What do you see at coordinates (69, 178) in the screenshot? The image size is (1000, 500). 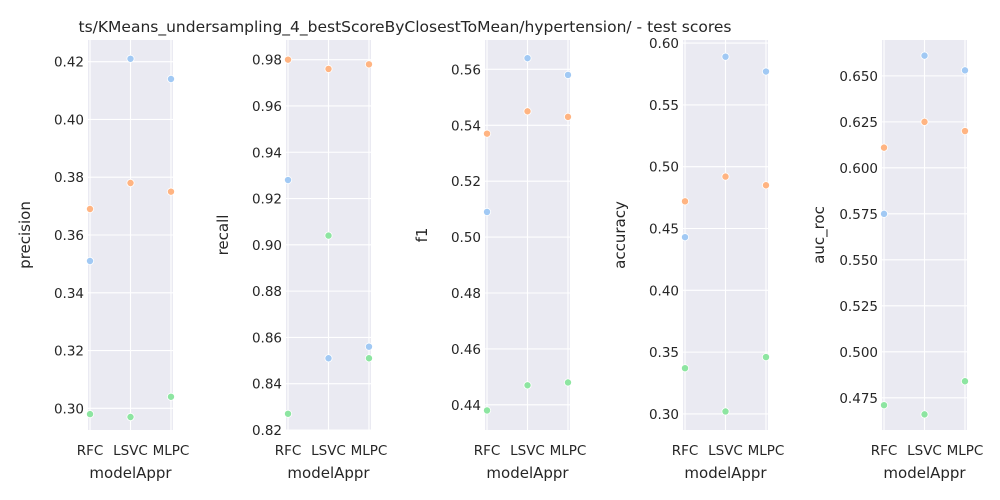 I see `y-tick-label: 0.38` at bounding box center [69, 178].